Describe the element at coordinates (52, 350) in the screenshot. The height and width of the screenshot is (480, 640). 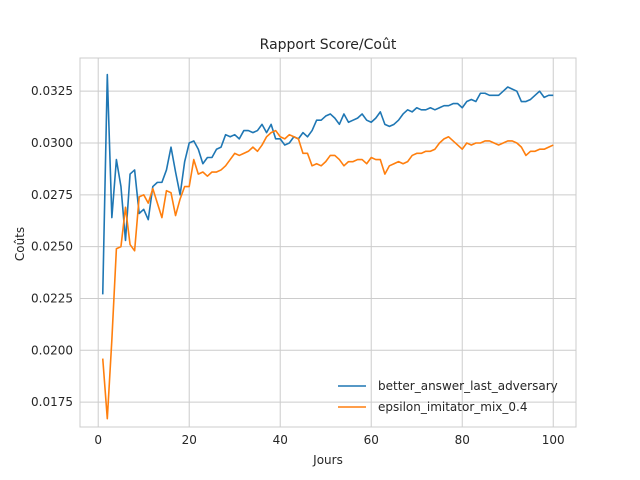
I see `y-tick-label: 0.0200` at that location.